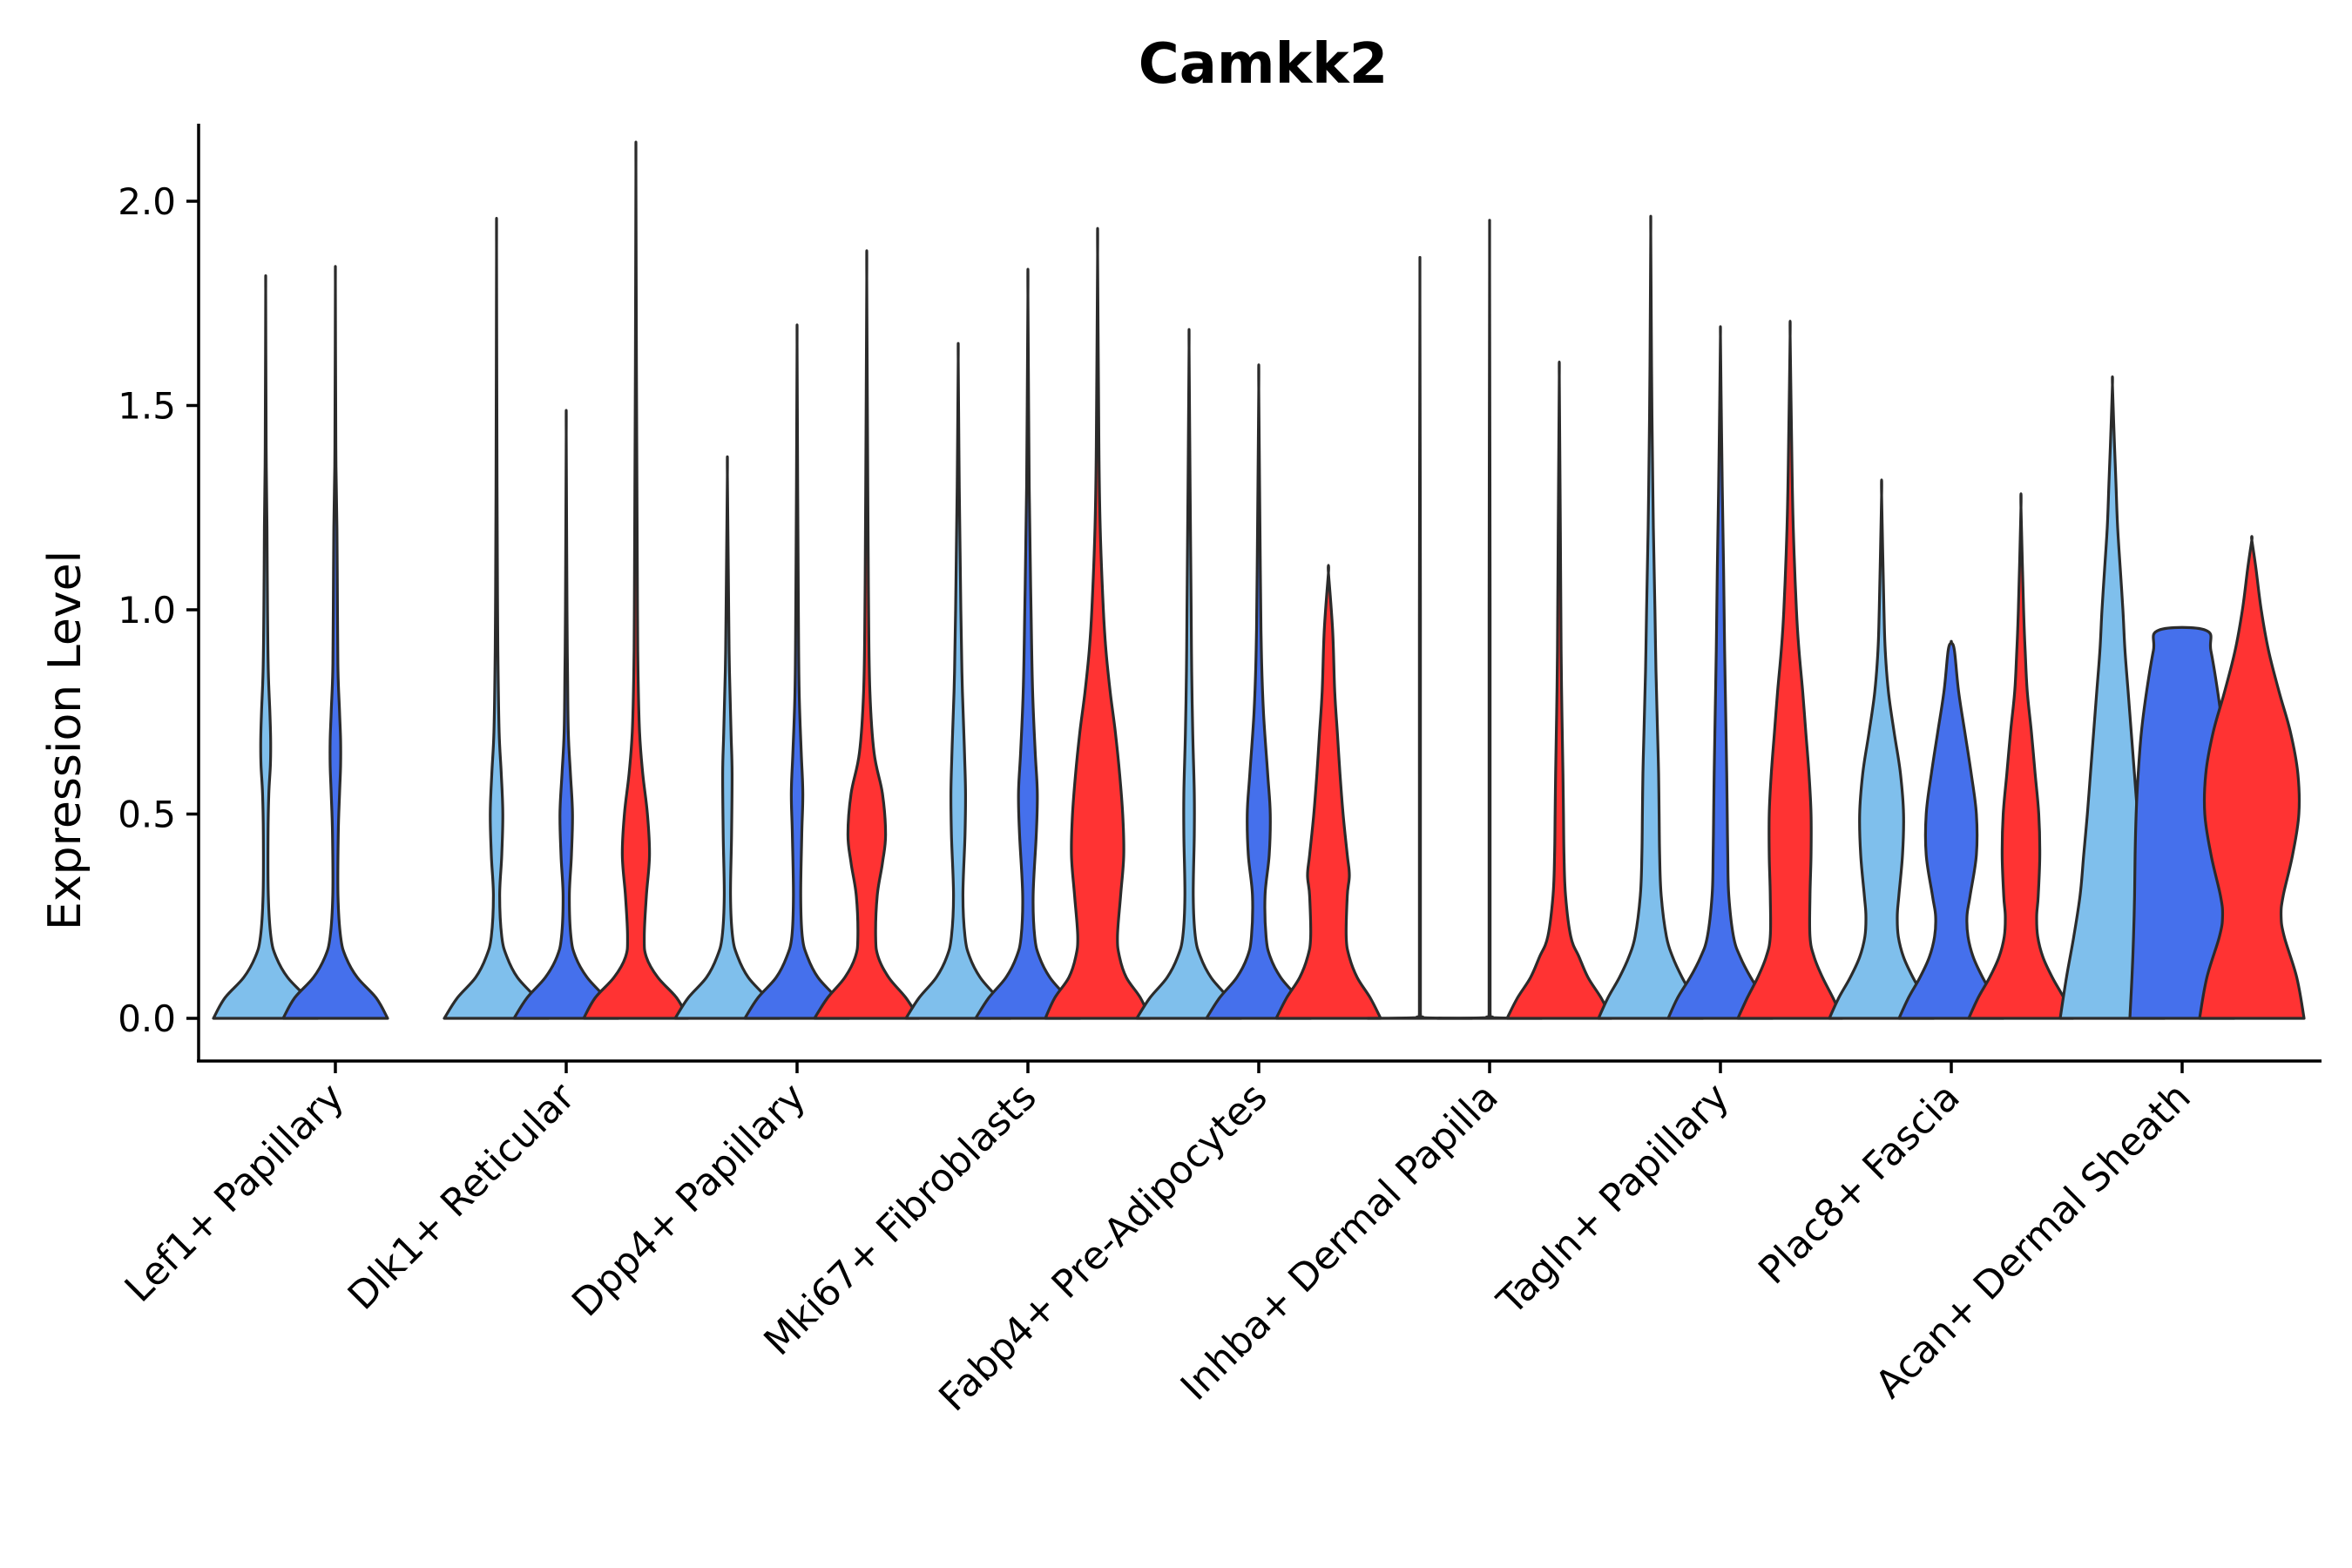 The image size is (2352, 1568). I want to click on y-tick-label: 1.5, so click(147, 406).